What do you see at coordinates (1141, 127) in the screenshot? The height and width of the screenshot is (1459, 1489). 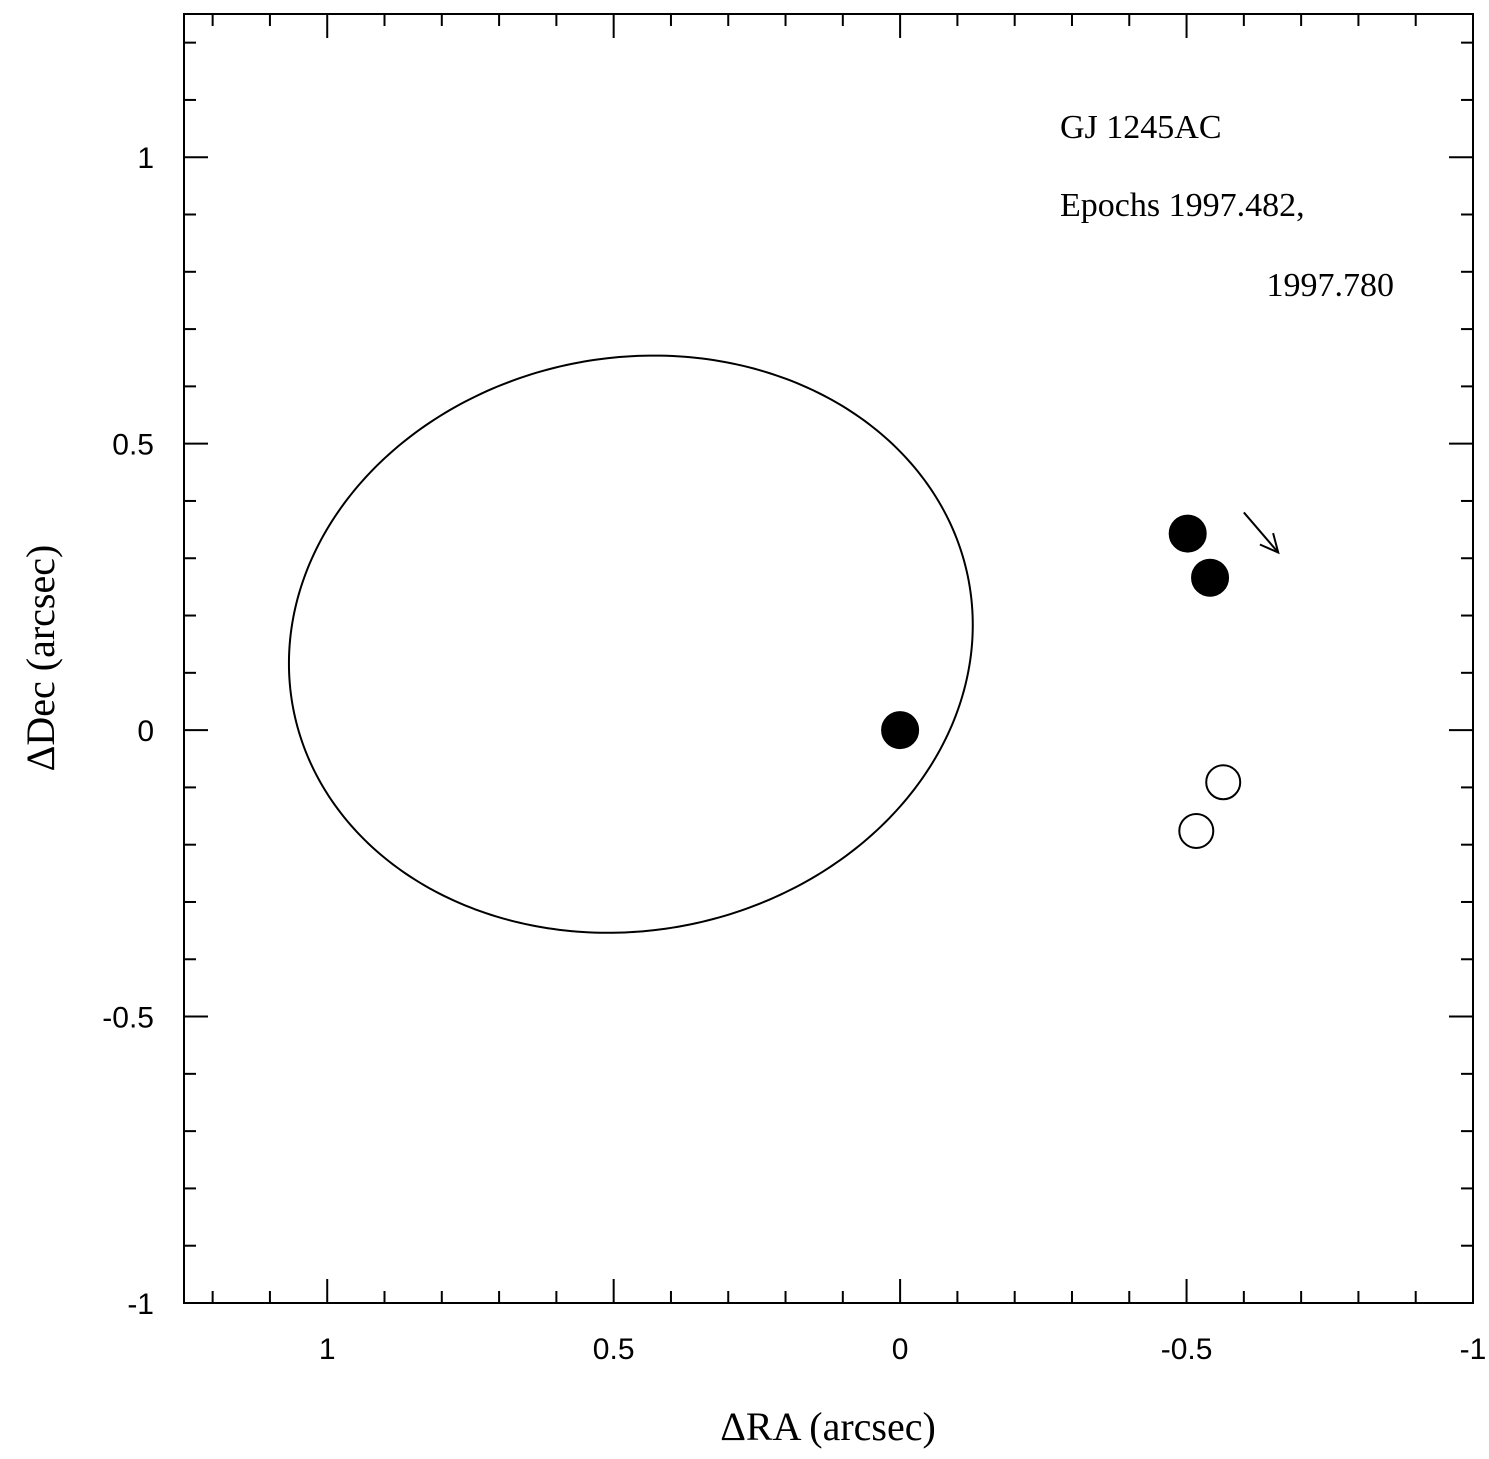 I see `annotation-object: GJ 1245AC` at bounding box center [1141, 127].